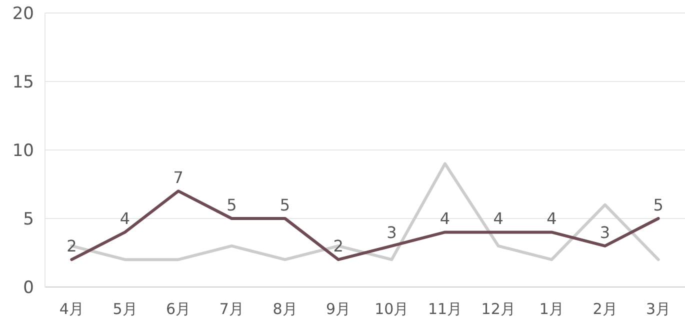 The height and width of the screenshot is (330, 685). I want to click on y-tick-label: 15, so click(23, 82).